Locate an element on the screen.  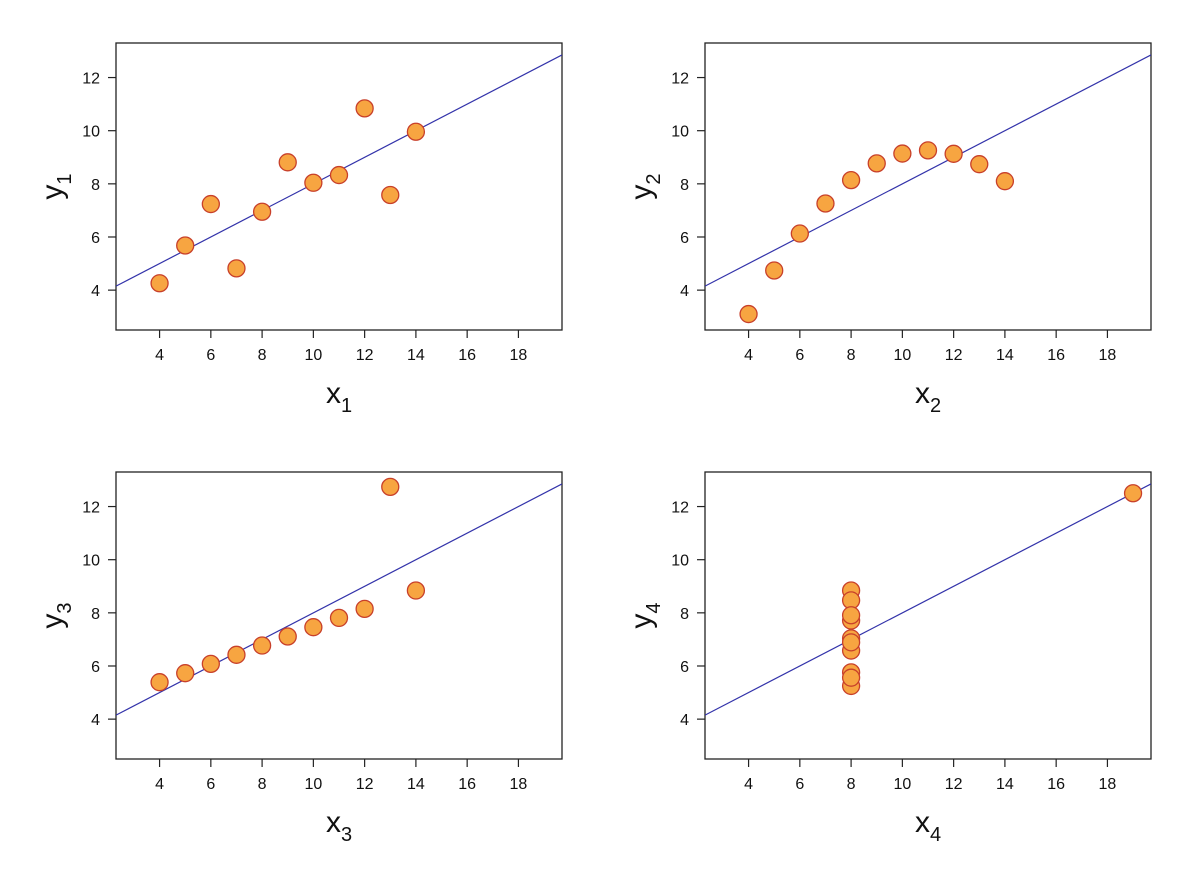
x-axis-label-sub-3: 3 is located at coordinates (346, 835).